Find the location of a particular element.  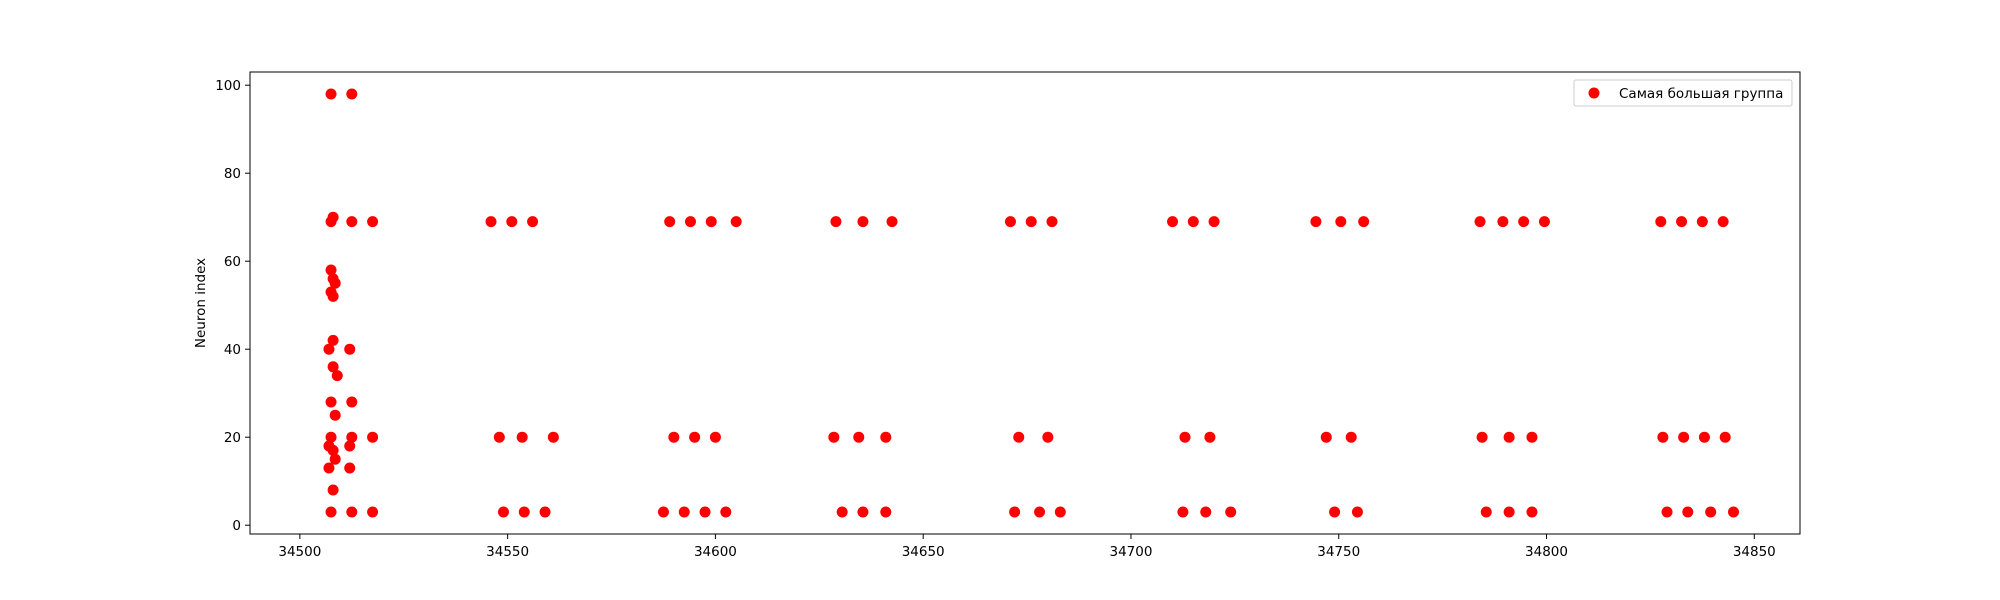

y-tick-label: 100 is located at coordinates (228, 86).